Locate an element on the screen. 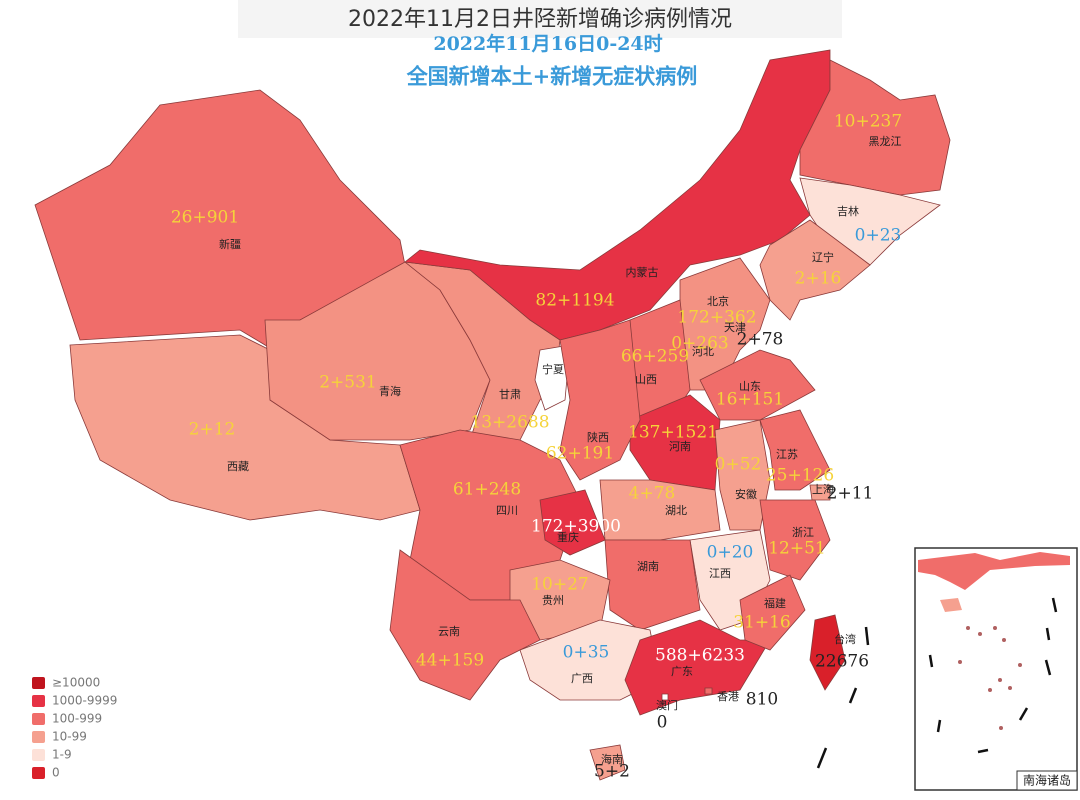 The width and height of the screenshot is (1080, 800). province-value: 5+2 is located at coordinates (612, 772).